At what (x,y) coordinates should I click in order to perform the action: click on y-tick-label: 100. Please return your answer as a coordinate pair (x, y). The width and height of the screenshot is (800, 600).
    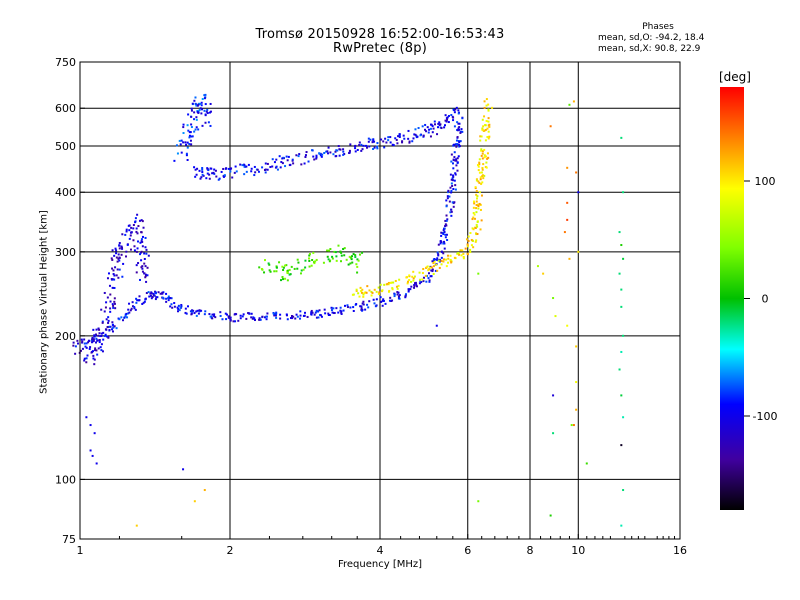
    Looking at the image, I should click on (65, 479).